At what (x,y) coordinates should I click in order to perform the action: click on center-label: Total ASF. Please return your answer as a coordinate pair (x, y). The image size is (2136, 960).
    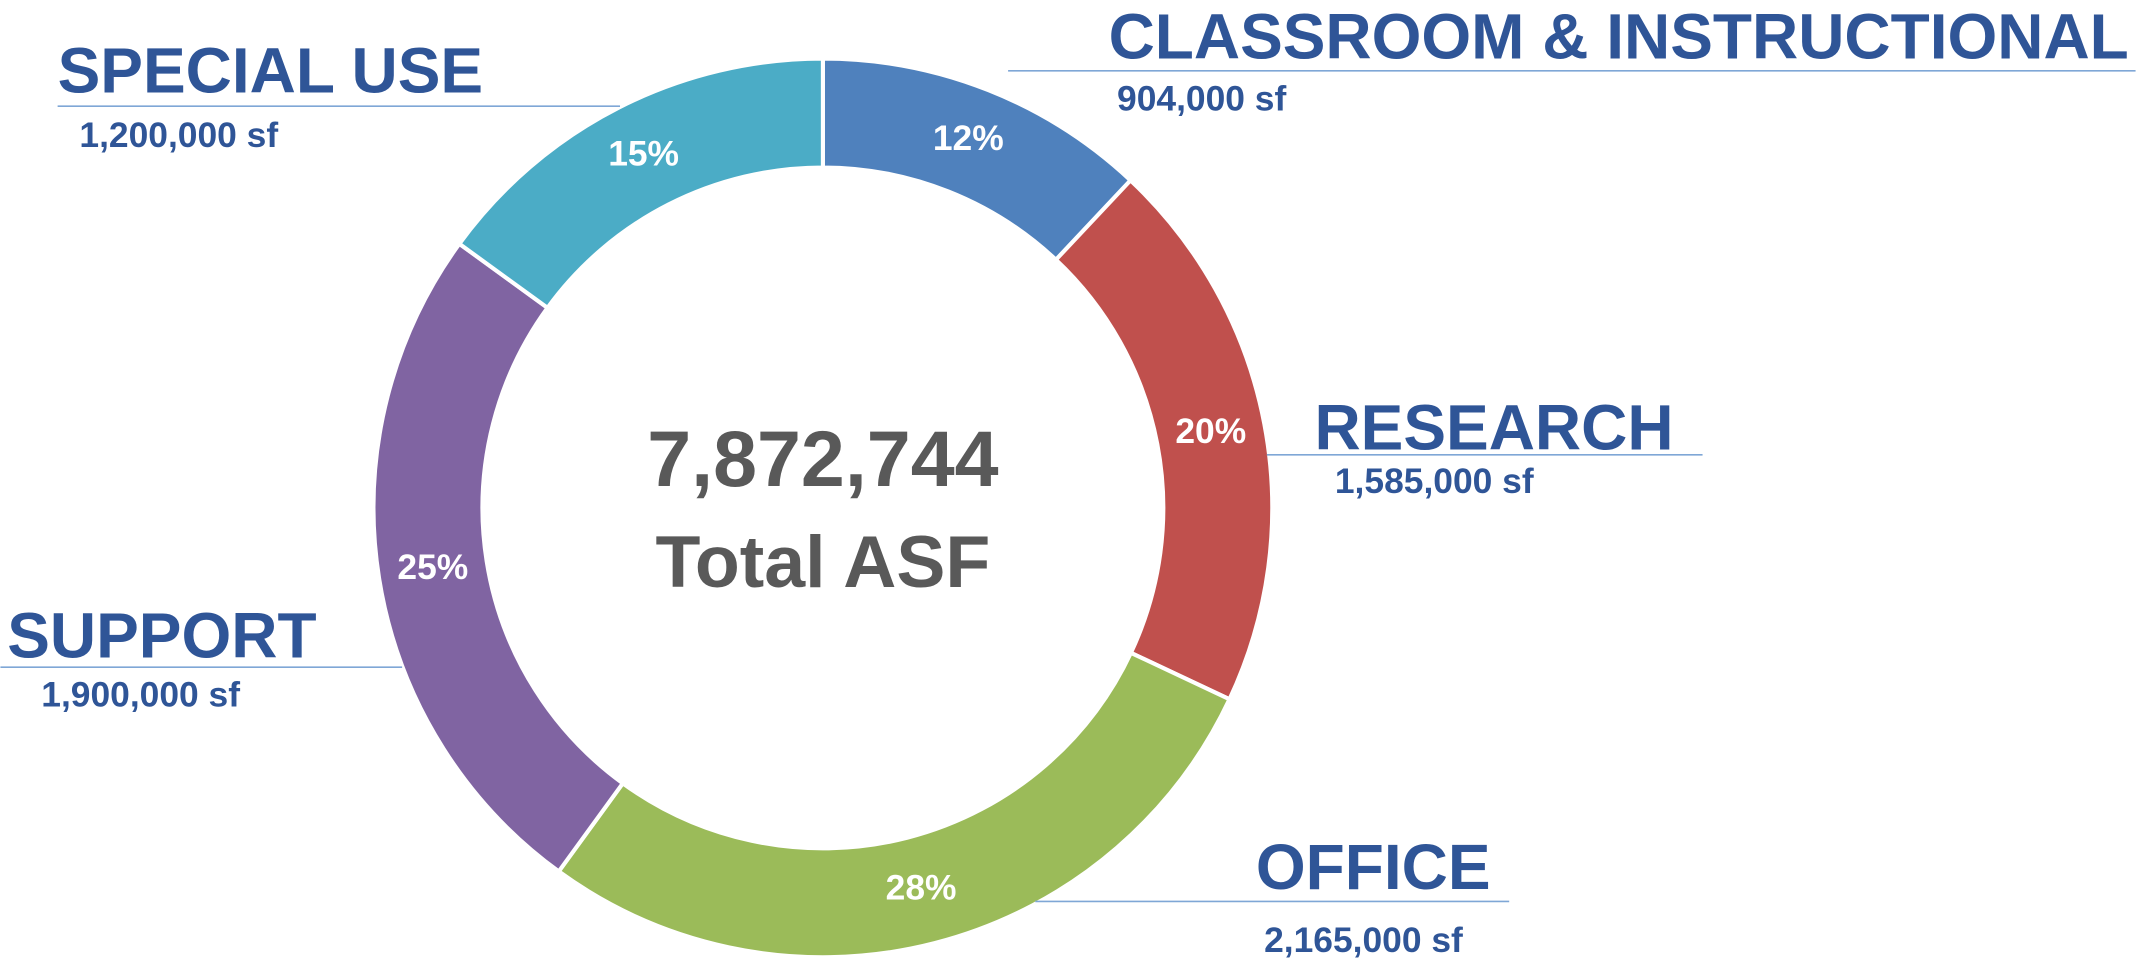
    Looking at the image, I should click on (822, 561).